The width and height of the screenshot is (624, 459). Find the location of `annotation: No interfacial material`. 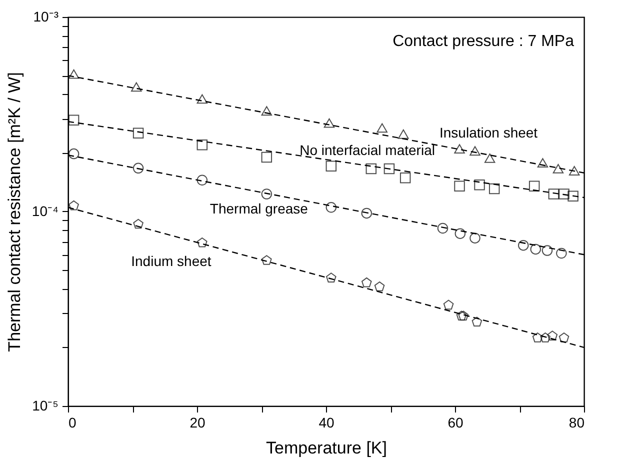

annotation: No interfacial material is located at coordinates (367, 150).